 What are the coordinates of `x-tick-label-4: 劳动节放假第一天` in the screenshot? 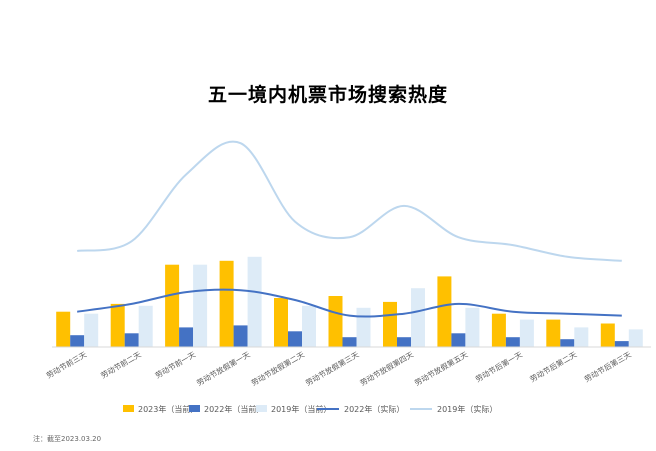 It's located at (223, 368).